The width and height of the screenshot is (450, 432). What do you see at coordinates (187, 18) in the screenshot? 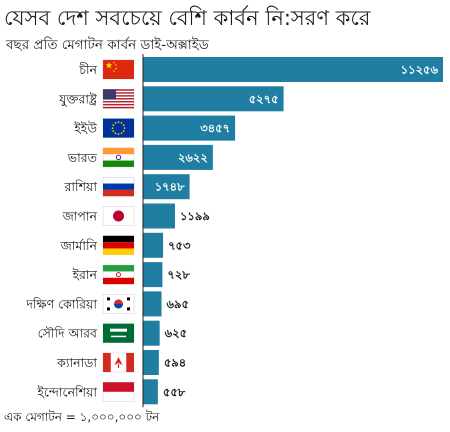
I see `chart-title: যেসব দেশ সবচেয়ে বেশি কার্বন নি:সরণ করে` at bounding box center [187, 18].